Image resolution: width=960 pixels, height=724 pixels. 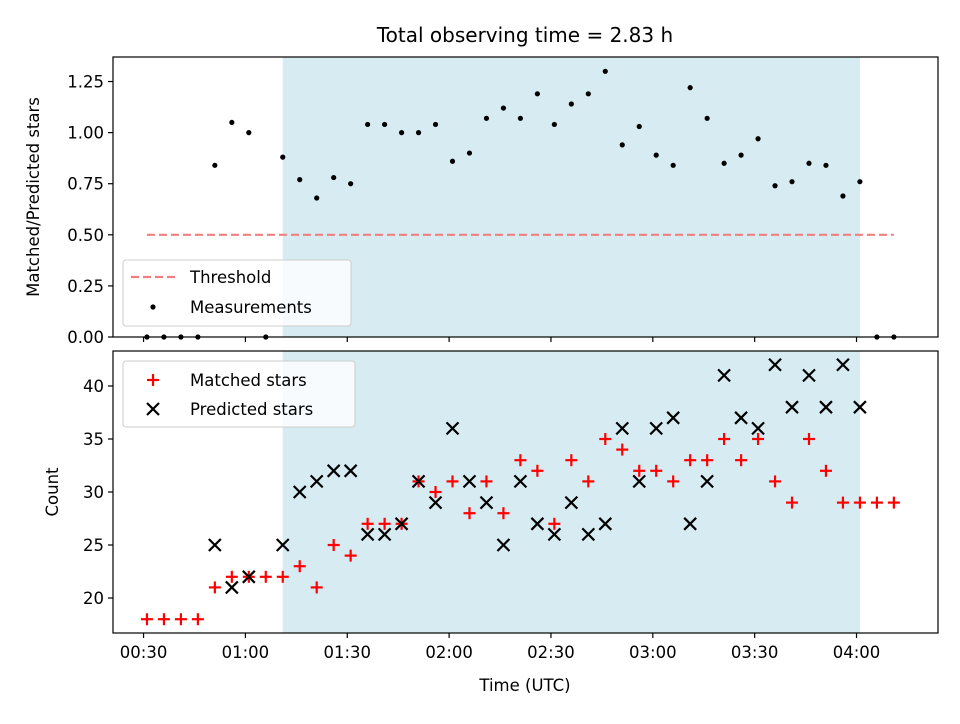 I want to click on measurements-legend-label: Measurements, so click(x=251, y=307).